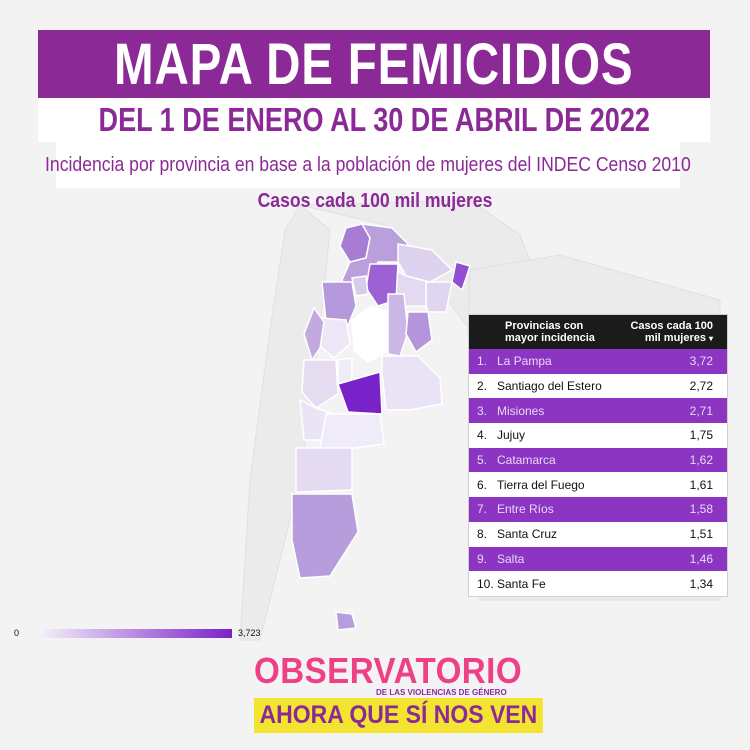  I want to click on logo-subtitle: DE LAS VIOLENCIAS DE GÉNERO, so click(441, 692).